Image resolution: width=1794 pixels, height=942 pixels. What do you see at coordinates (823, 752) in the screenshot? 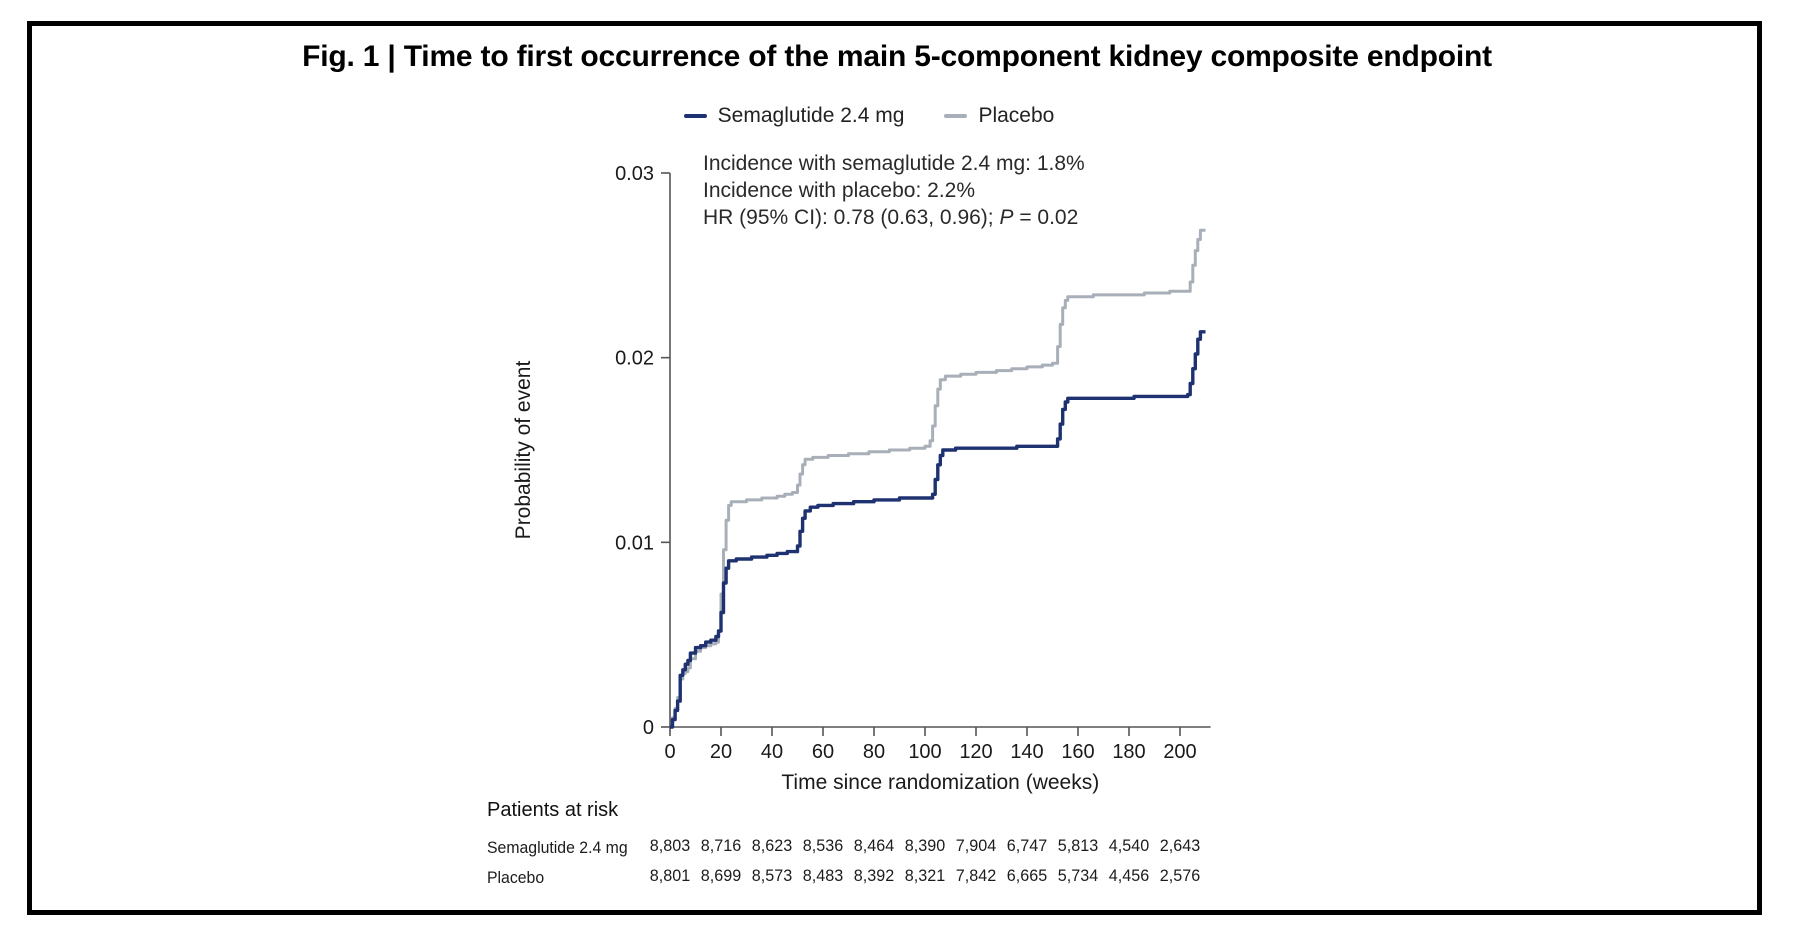
I see `x-tick-label: 60` at bounding box center [823, 752].